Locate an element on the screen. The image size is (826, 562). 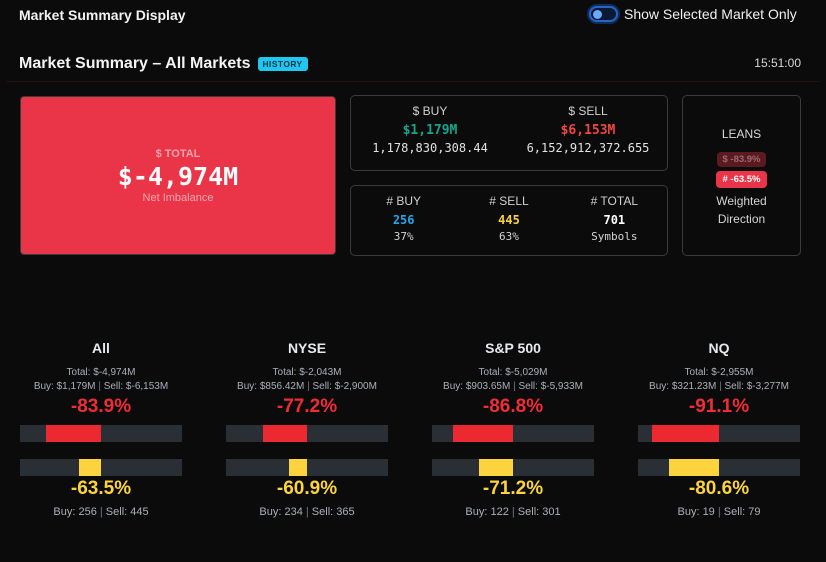
toggle-switch is located at coordinates (603, 14).